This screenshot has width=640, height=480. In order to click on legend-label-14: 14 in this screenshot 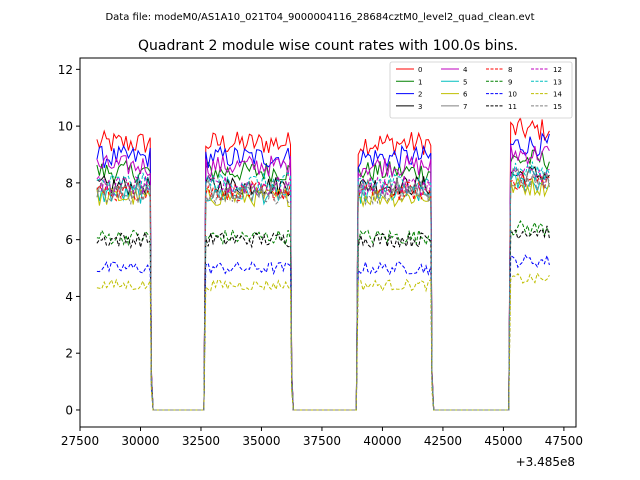, I will do `click(557, 95)`.